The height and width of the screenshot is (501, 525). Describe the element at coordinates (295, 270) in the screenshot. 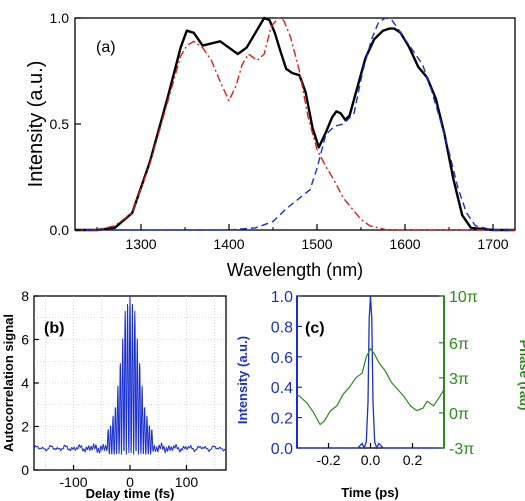

I see `panel-a-xlabel: Wavelength (nm)` at that location.